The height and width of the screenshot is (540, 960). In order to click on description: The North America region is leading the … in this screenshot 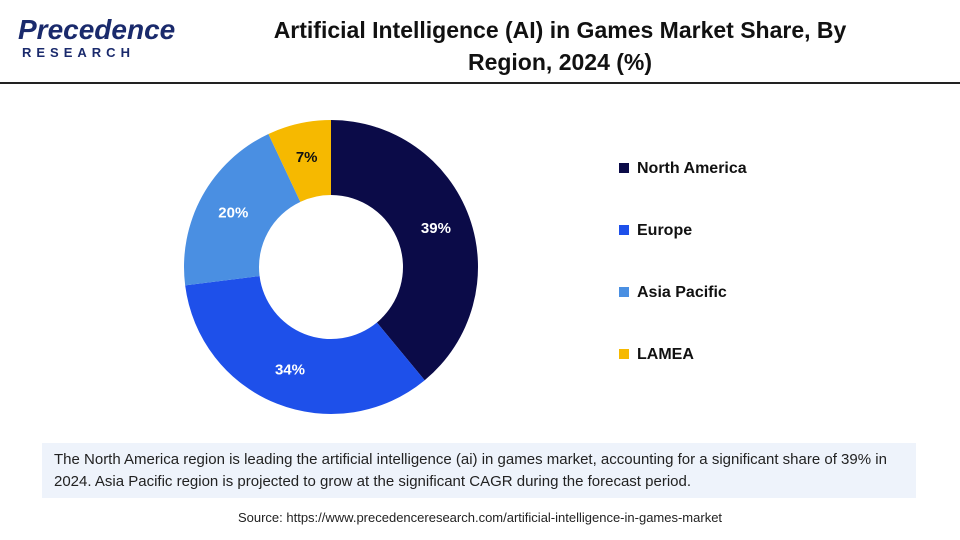, I will do `click(479, 470)`.